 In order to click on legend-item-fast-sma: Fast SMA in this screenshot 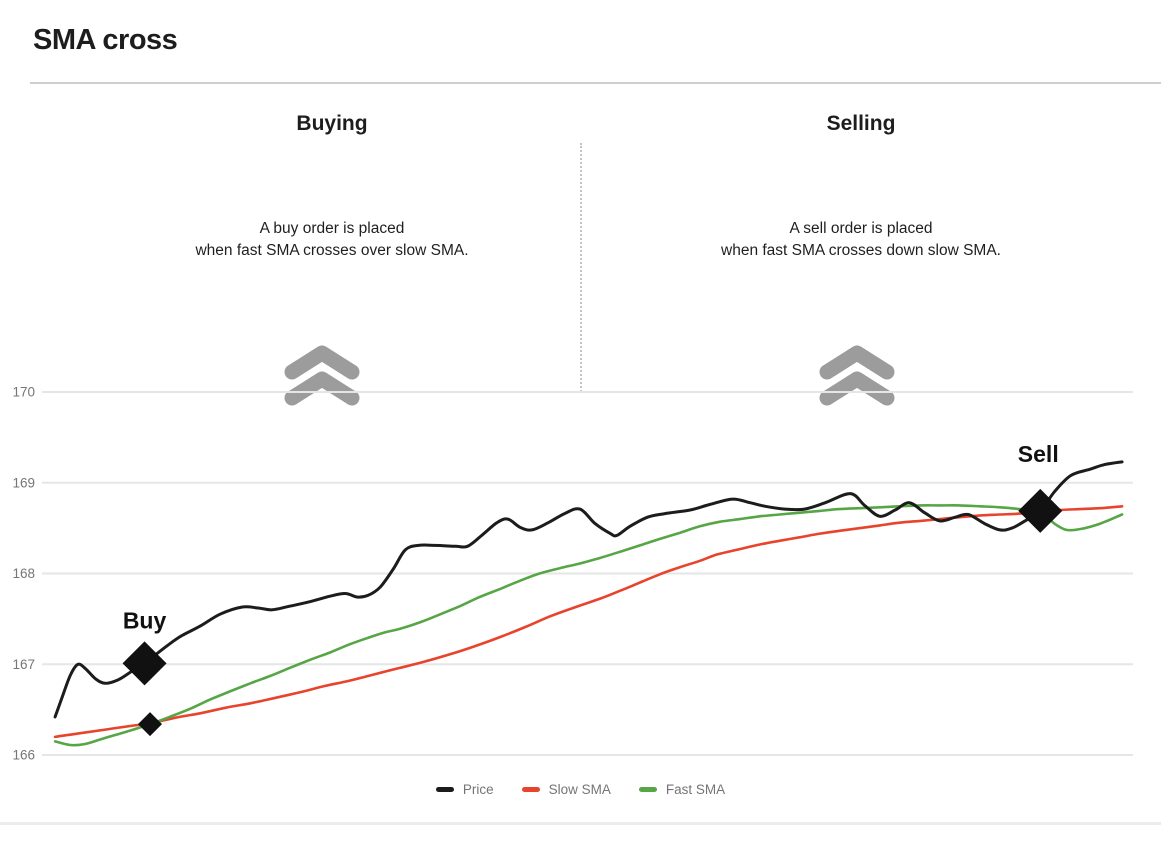, I will do `click(682, 789)`.